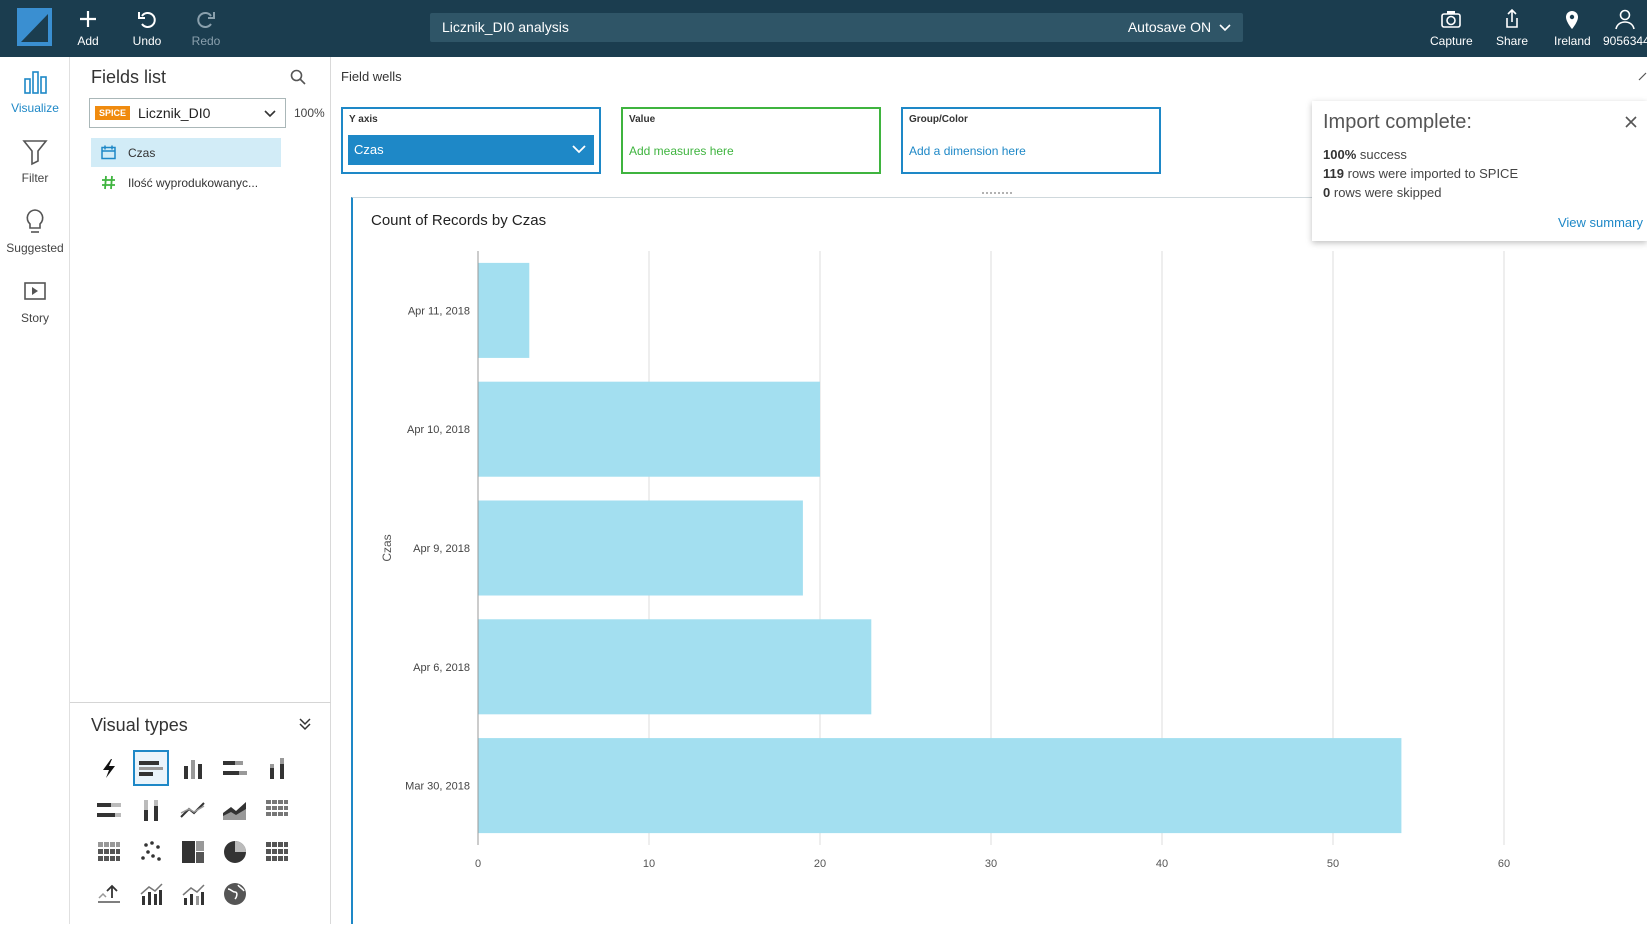 The height and width of the screenshot is (925, 1647). Describe the element at coordinates (174, 113) in the screenshot. I see `dataset-name: Licznik_DI0` at that location.